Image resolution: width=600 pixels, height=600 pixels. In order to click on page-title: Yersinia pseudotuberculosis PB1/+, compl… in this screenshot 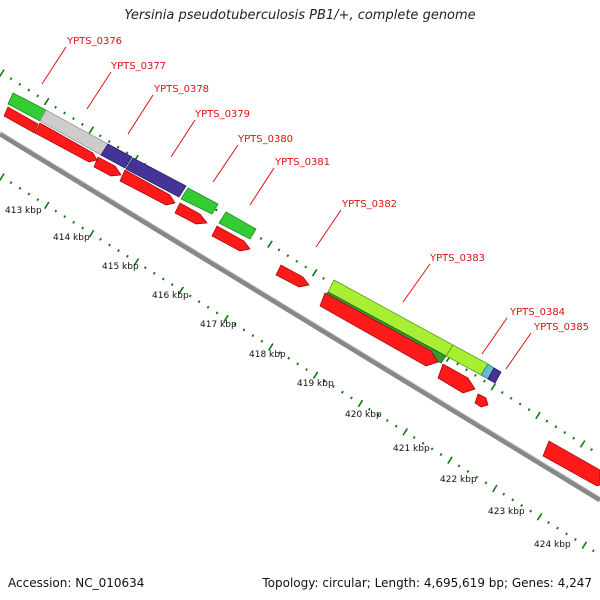, I will do `click(300, 15)`.